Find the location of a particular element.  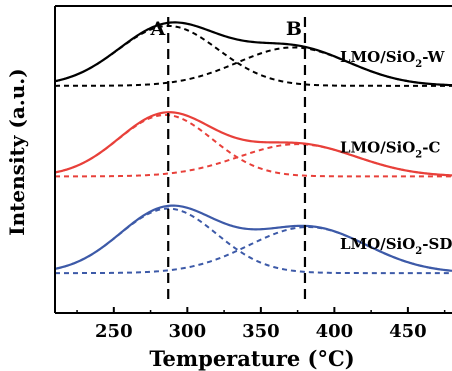

marker-label-b: B is located at coordinates (294, 29).